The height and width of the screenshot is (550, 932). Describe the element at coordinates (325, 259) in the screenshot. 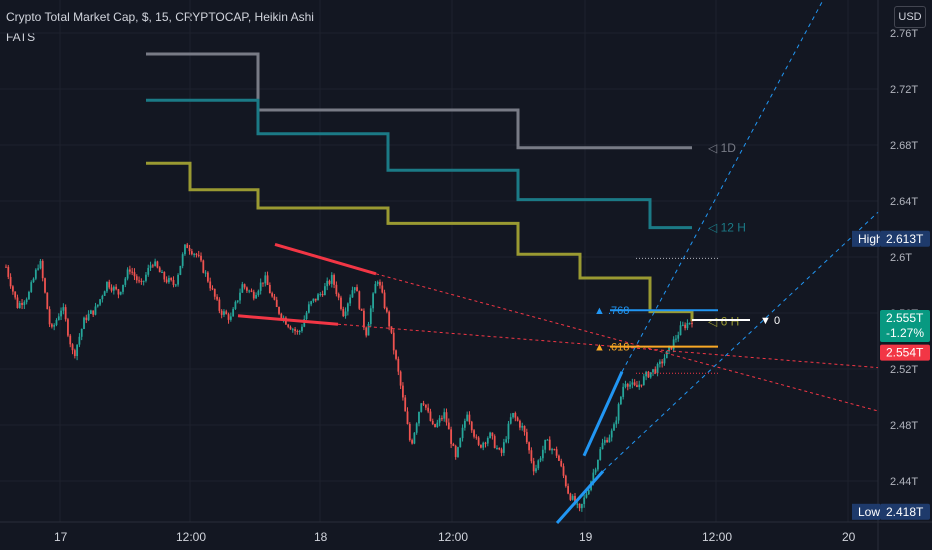

I see `trendline-upper` at that location.